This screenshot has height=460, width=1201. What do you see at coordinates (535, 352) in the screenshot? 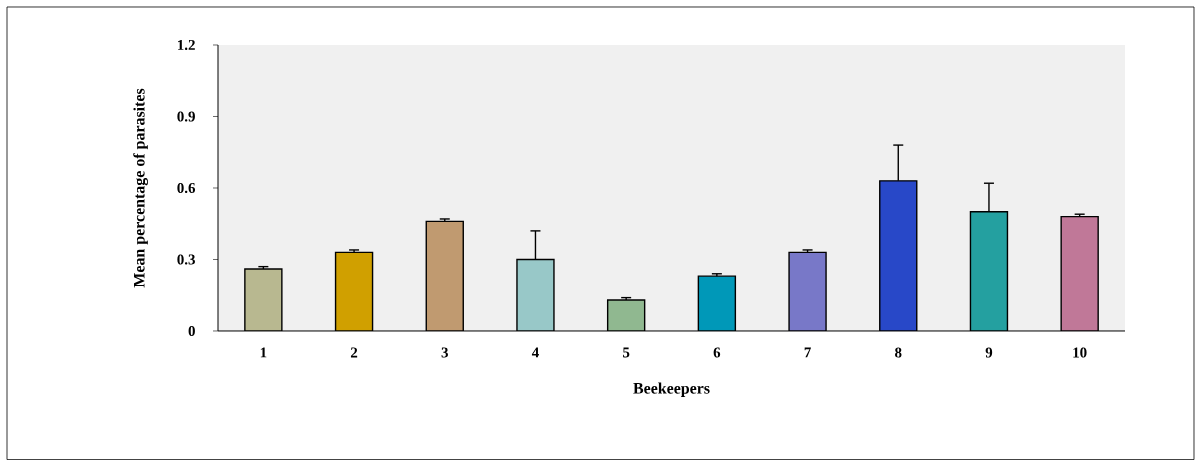
I see `x-tick-label: 4` at bounding box center [535, 352].